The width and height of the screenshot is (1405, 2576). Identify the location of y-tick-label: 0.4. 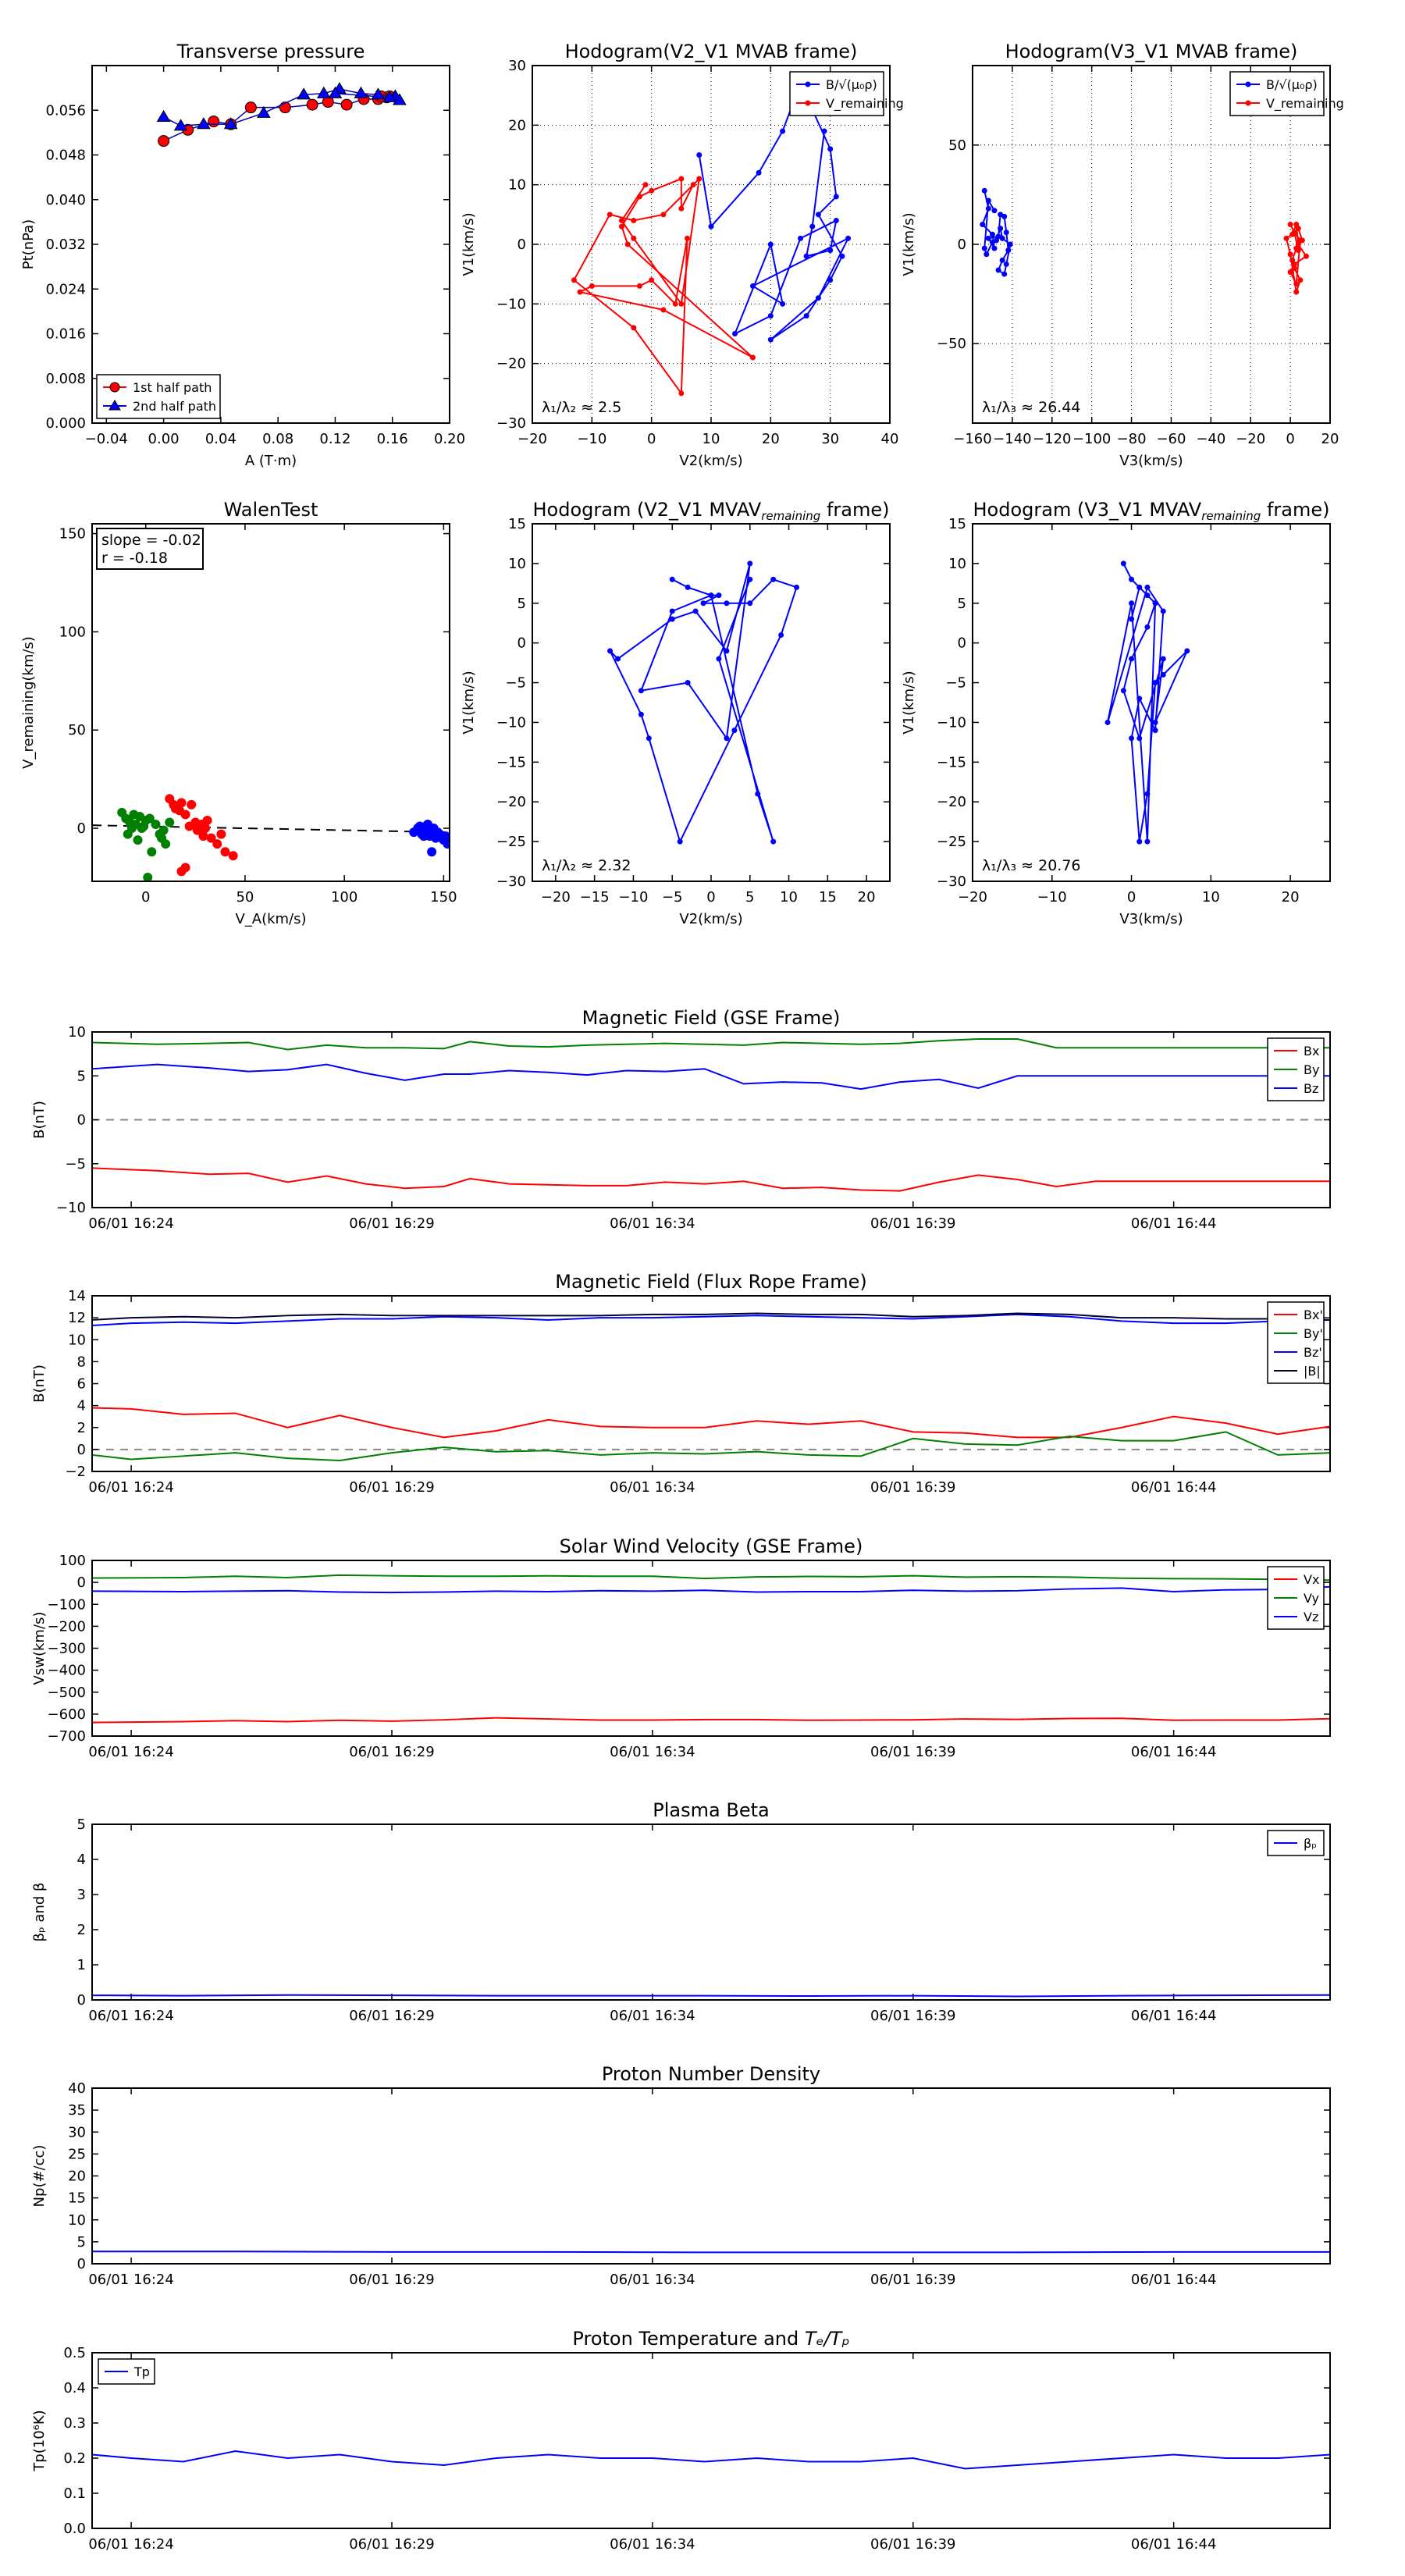
(74, 2388).